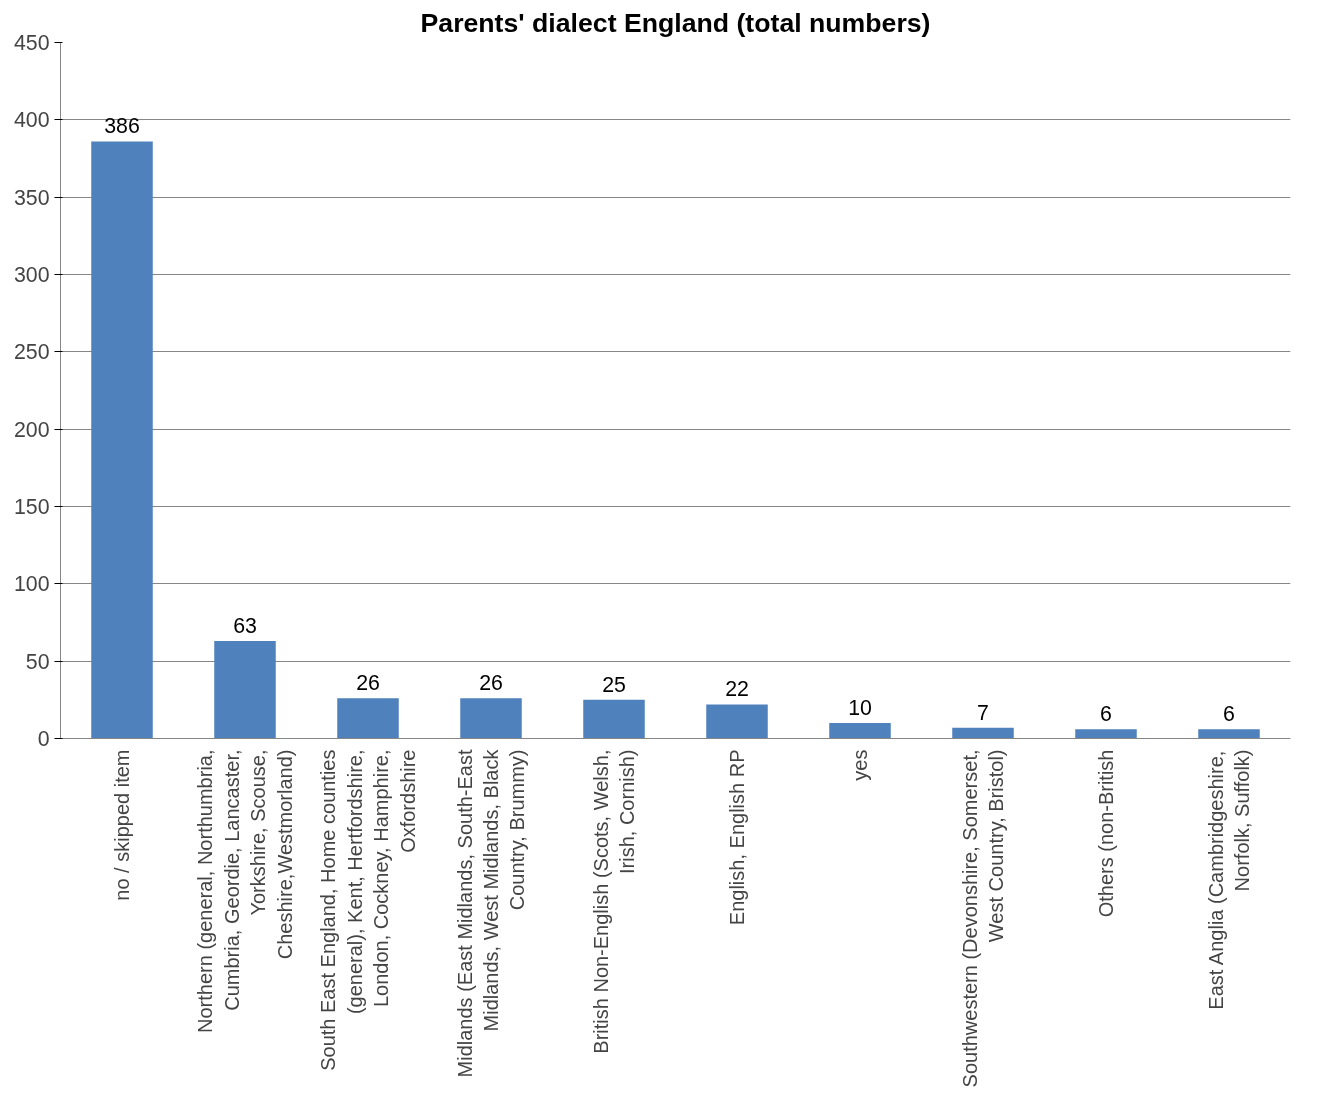  I want to click on y-tick-label: 150, so click(31, 507).